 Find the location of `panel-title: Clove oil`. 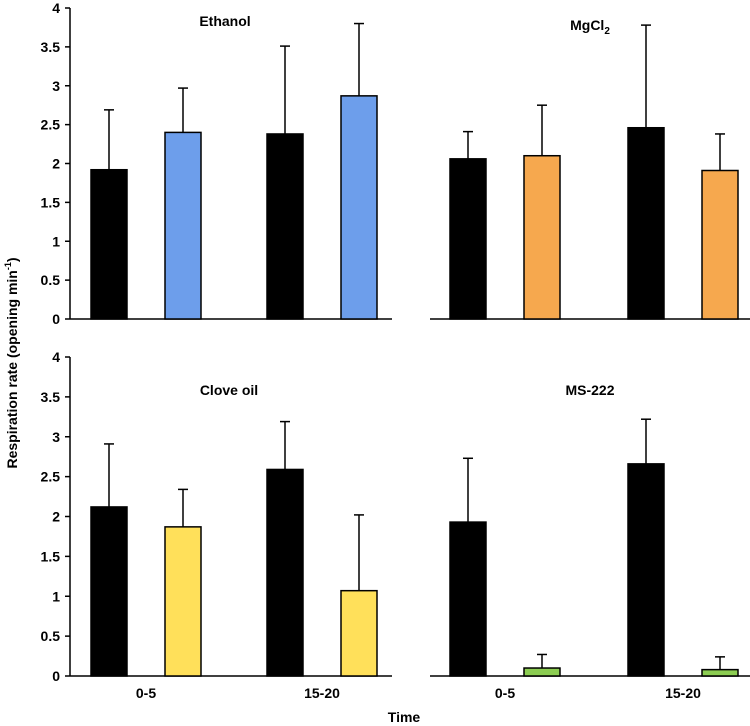

panel-title: Clove oil is located at coordinates (229, 390).